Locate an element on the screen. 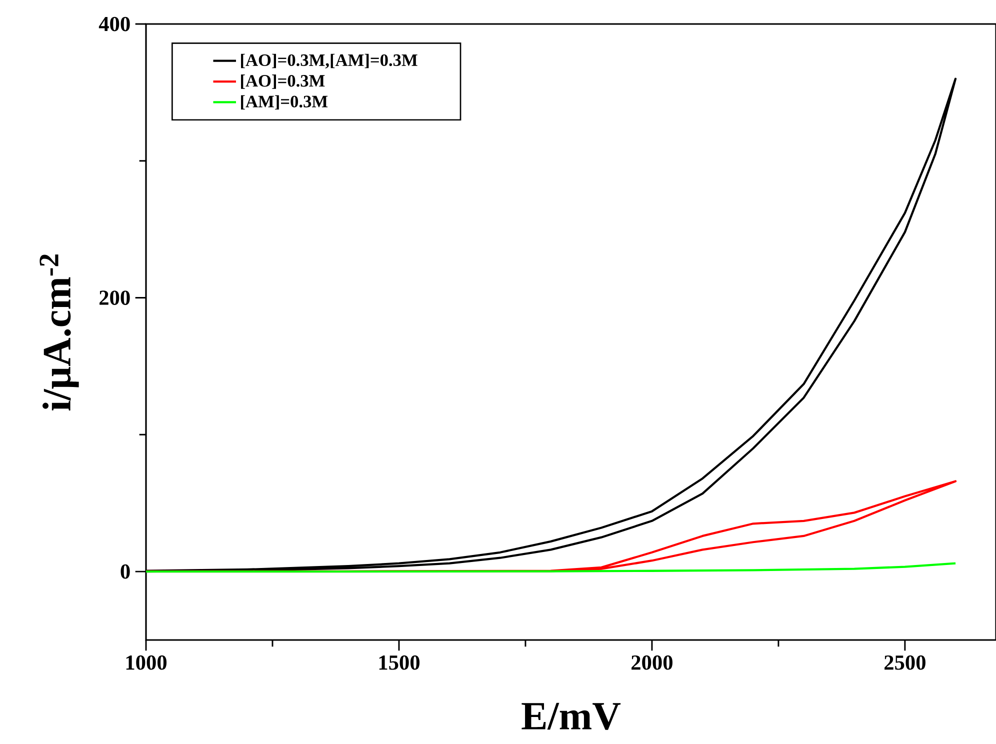  y-tick-label: 200 is located at coordinates (115, 297).